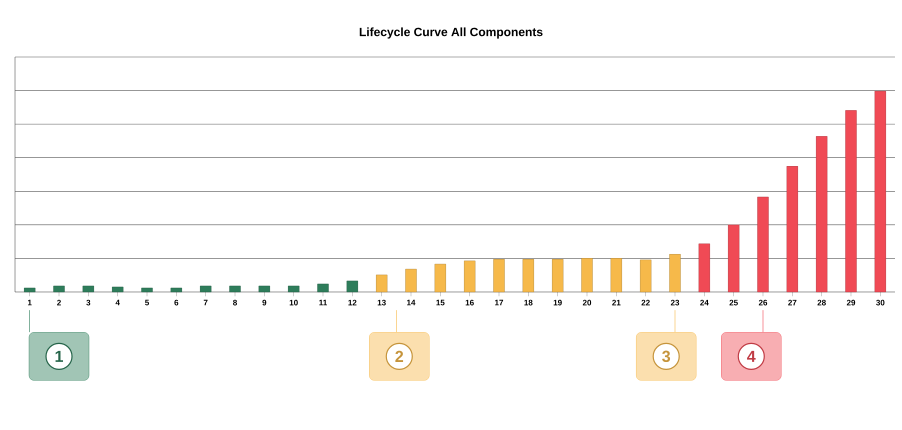 This screenshot has height=430, width=902. I want to click on x-tick-label: 10, so click(294, 303).